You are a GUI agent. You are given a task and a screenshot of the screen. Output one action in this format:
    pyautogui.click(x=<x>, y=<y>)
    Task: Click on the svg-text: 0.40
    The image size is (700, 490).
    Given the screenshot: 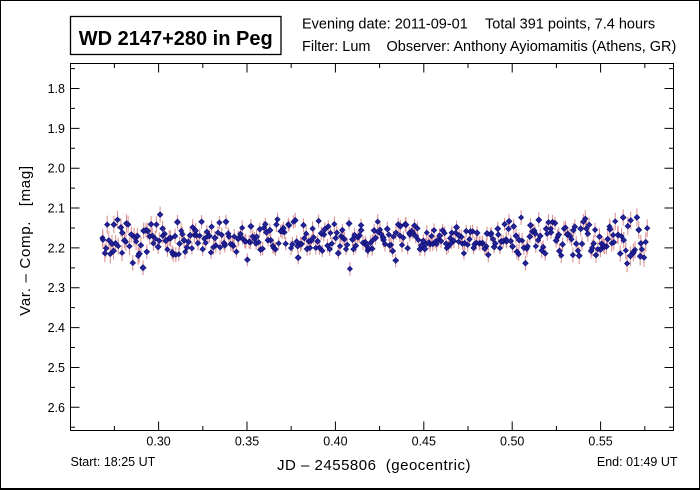 What is the action you would take?
    pyautogui.click(x=335, y=442)
    